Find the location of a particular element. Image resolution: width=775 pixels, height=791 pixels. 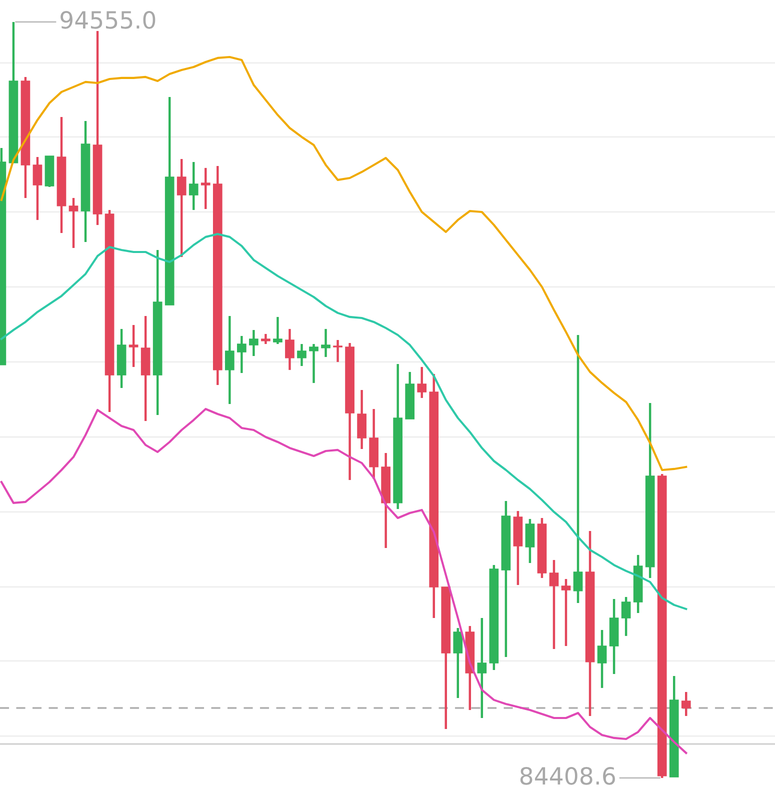

annotation: 94555.0 is located at coordinates (108, 19).